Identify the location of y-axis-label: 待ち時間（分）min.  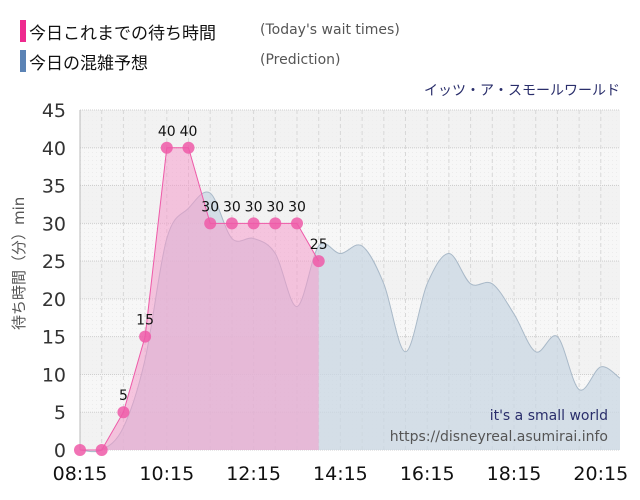
(19, 263).